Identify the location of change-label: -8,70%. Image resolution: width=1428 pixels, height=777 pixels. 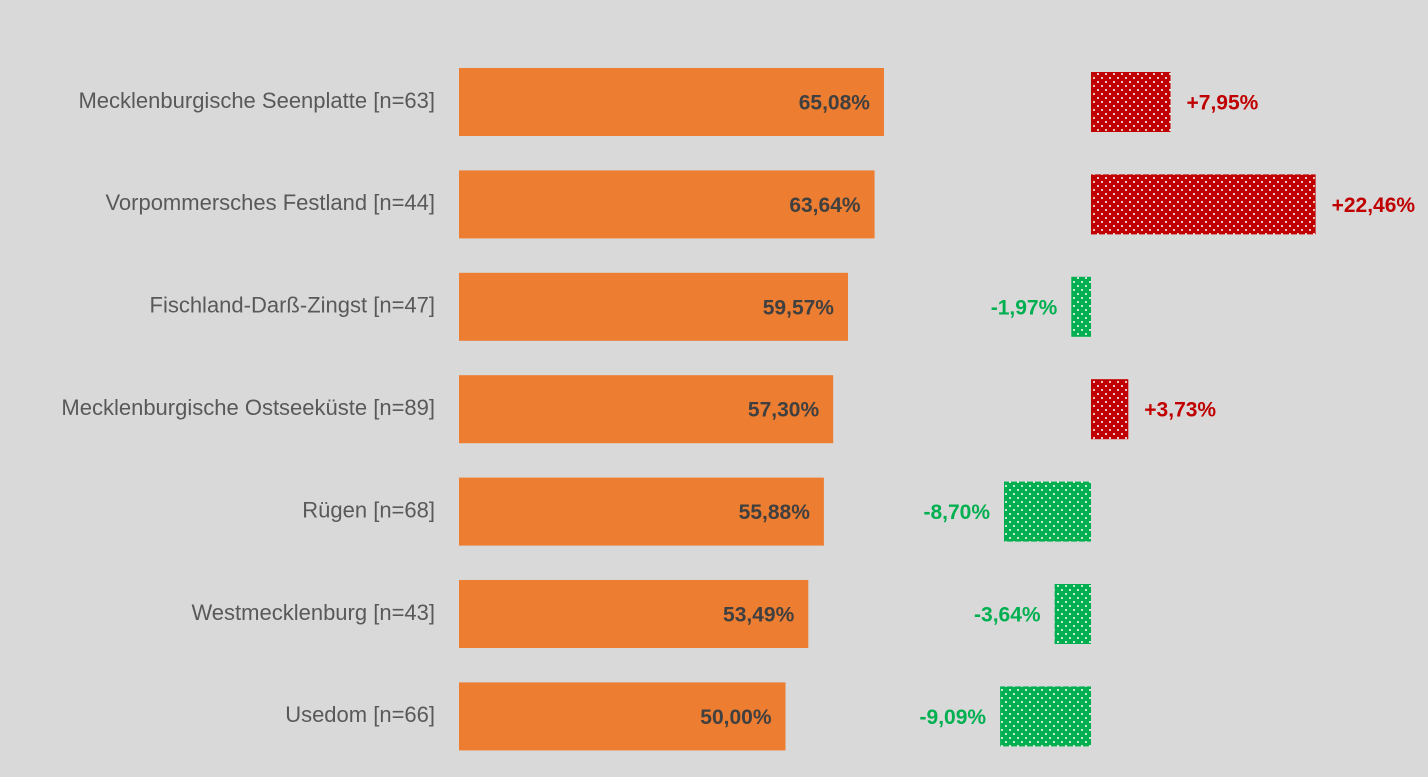
(956, 512).